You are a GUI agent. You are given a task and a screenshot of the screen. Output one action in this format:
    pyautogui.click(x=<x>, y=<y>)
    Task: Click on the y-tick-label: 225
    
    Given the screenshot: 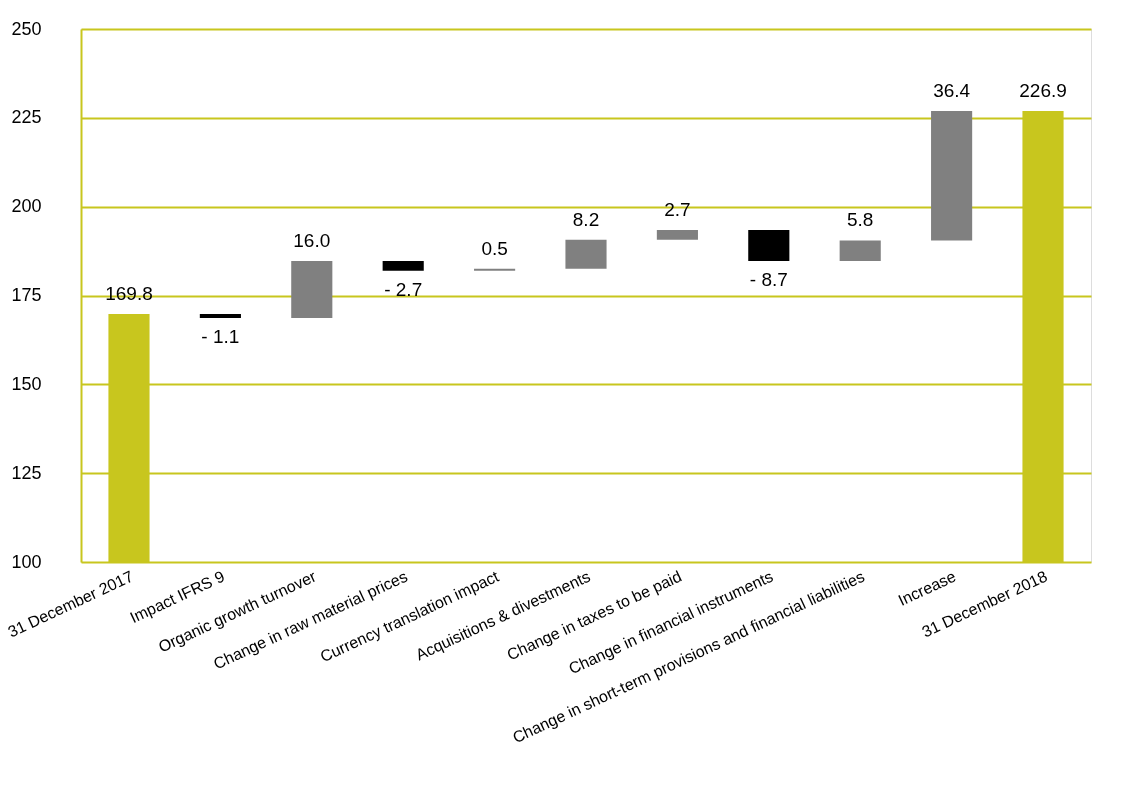 What is the action you would take?
    pyautogui.click(x=26, y=117)
    